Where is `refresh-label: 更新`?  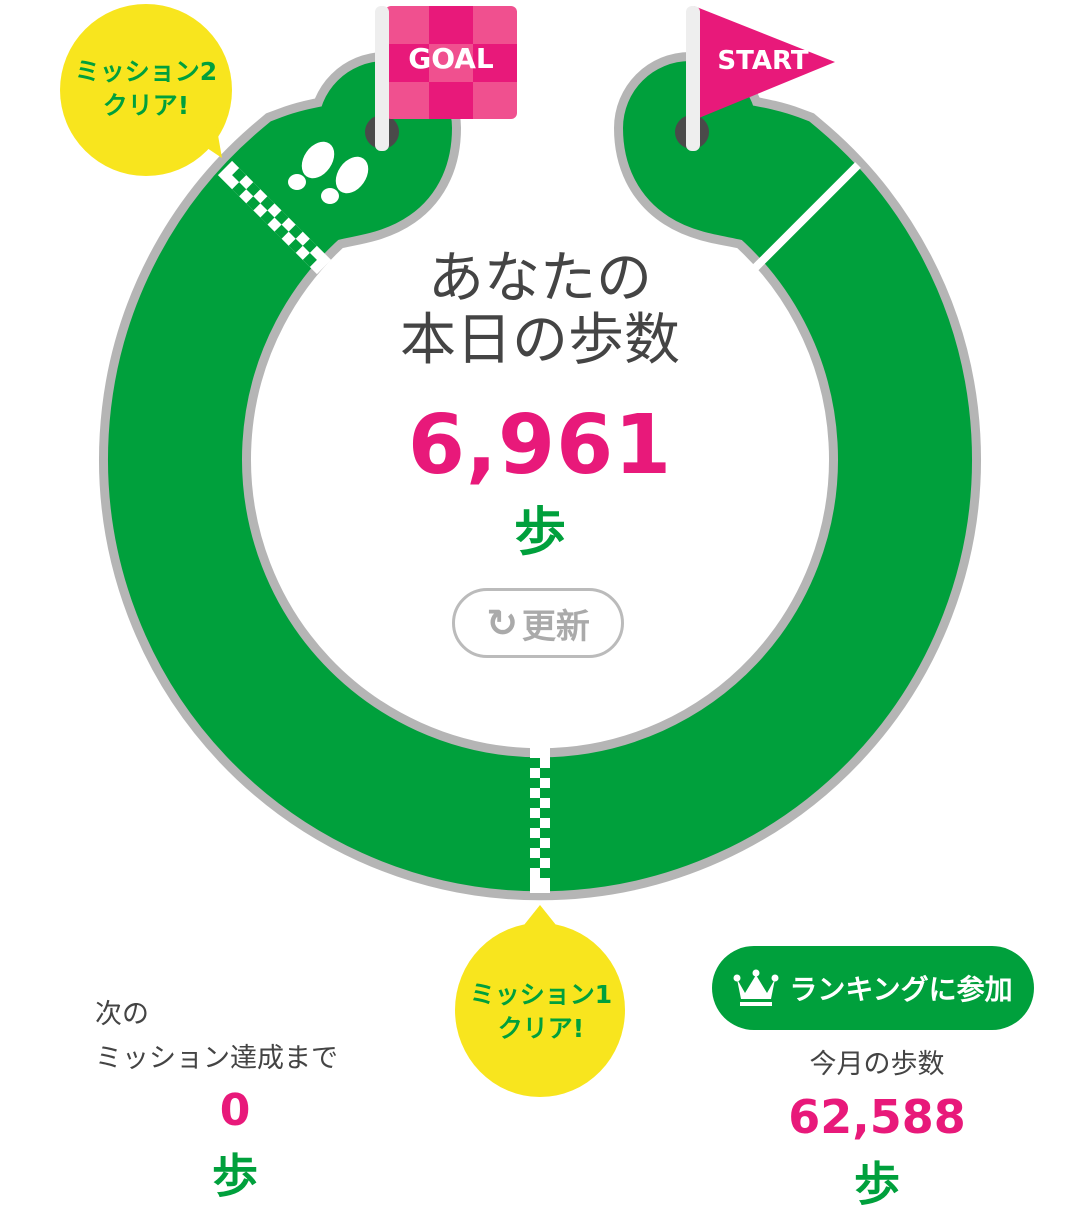 refresh-label: 更新 is located at coordinates (555, 626).